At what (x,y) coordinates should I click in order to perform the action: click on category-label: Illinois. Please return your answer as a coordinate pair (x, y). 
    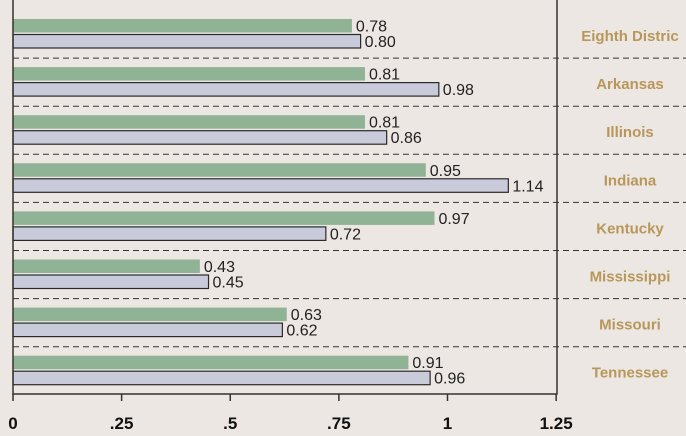
    Looking at the image, I should click on (630, 132).